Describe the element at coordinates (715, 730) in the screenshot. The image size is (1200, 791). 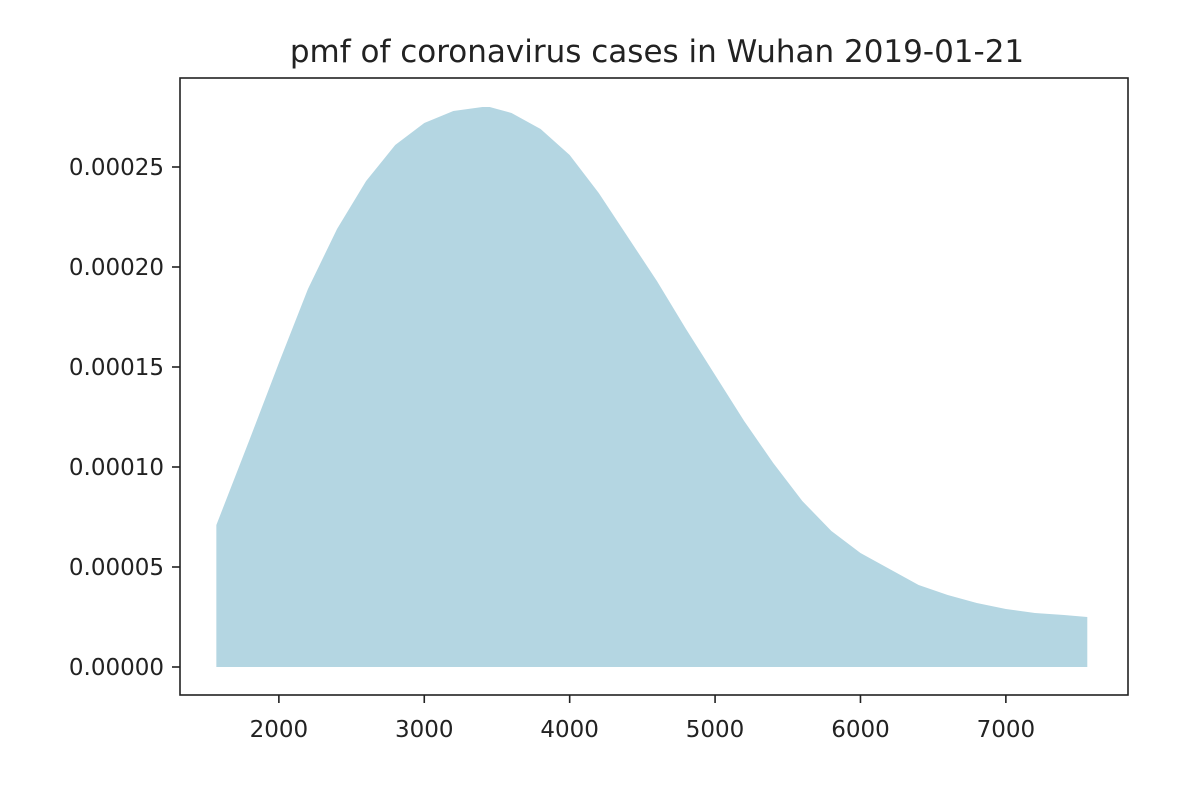
I see `x-tick-label: 5000` at that location.